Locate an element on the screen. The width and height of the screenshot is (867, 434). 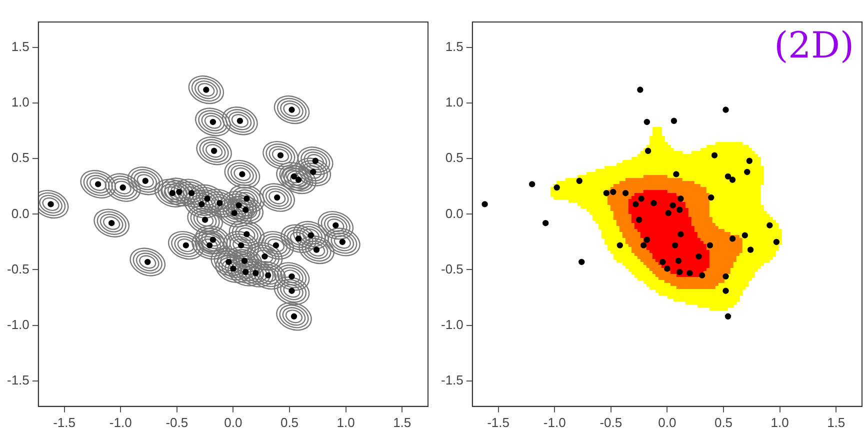
annotation: (2D) is located at coordinates (814, 45).